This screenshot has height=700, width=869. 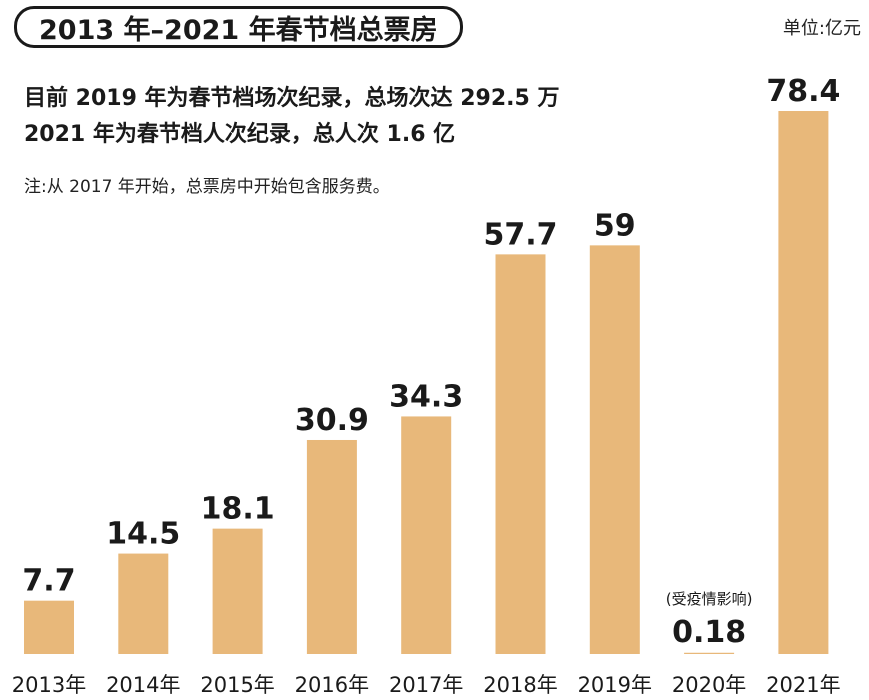 I want to click on x-tick-2013年: 2013年, so click(x=49, y=685).